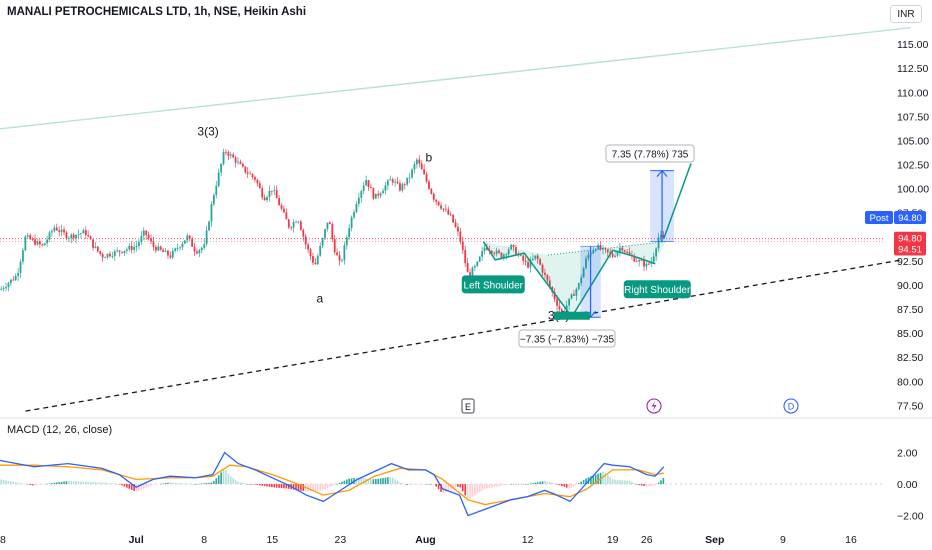 The width and height of the screenshot is (932, 550). What do you see at coordinates (910, 382) in the screenshot?
I see `price-tick-label: 80.00` at bounding box center [910, 382].